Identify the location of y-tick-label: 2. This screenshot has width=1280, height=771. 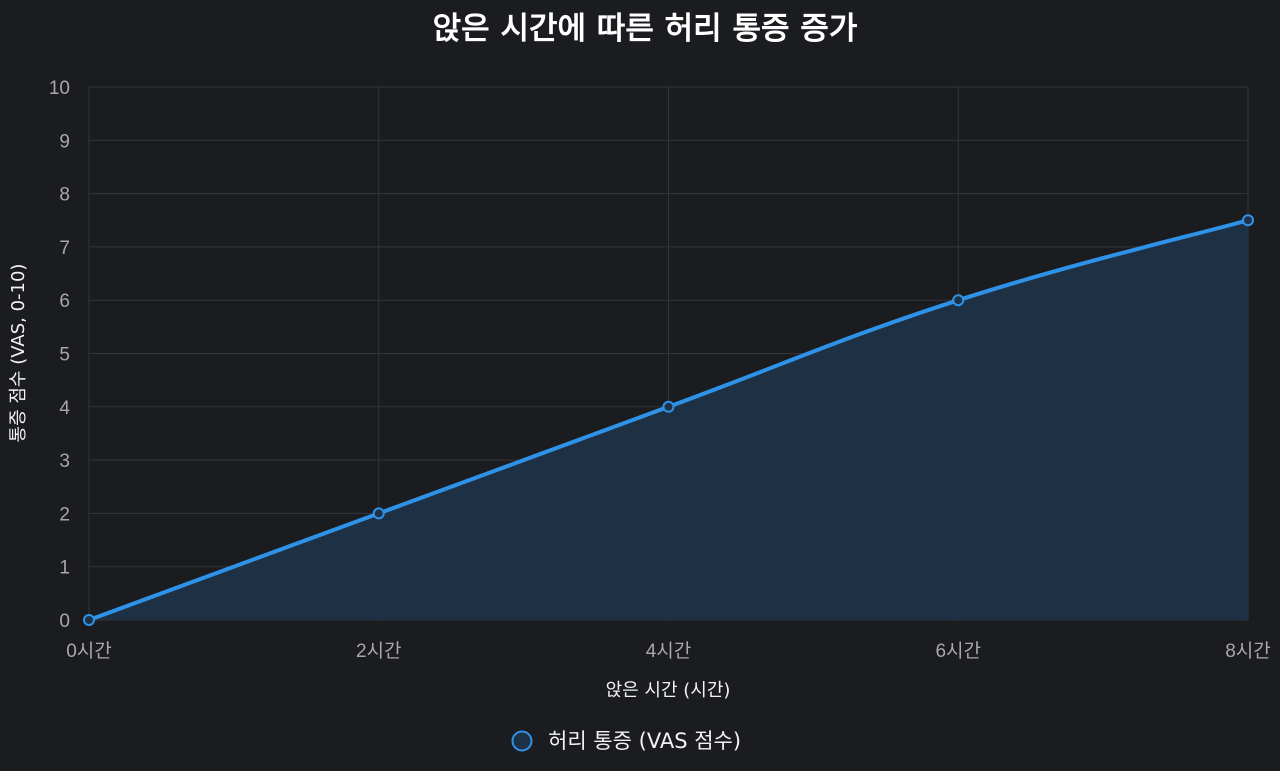
(64, 514).